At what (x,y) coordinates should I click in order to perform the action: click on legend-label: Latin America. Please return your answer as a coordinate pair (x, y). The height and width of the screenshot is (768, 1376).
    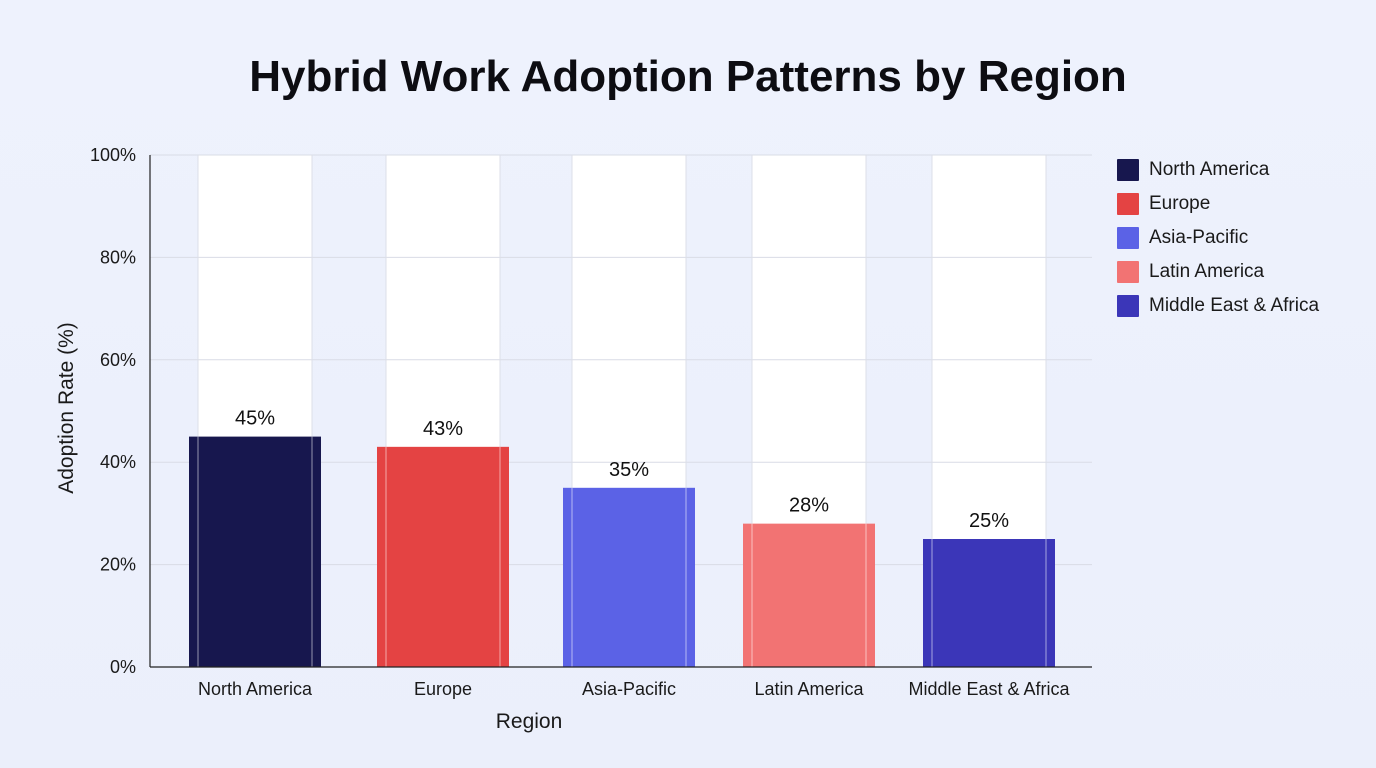
    Looking at the image, I should click on (1207, 271).